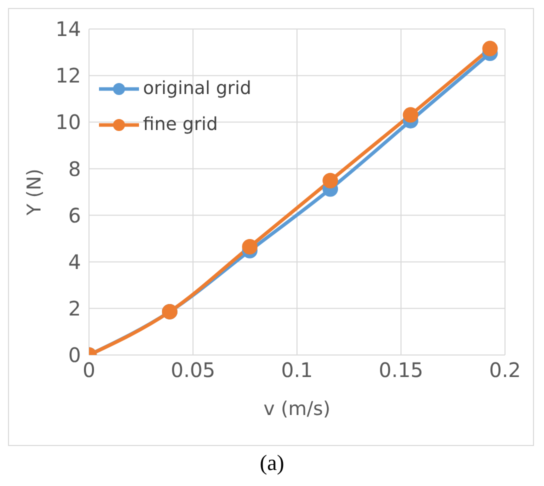  I want to click on y-tick-label: 8, so click(74, 168).